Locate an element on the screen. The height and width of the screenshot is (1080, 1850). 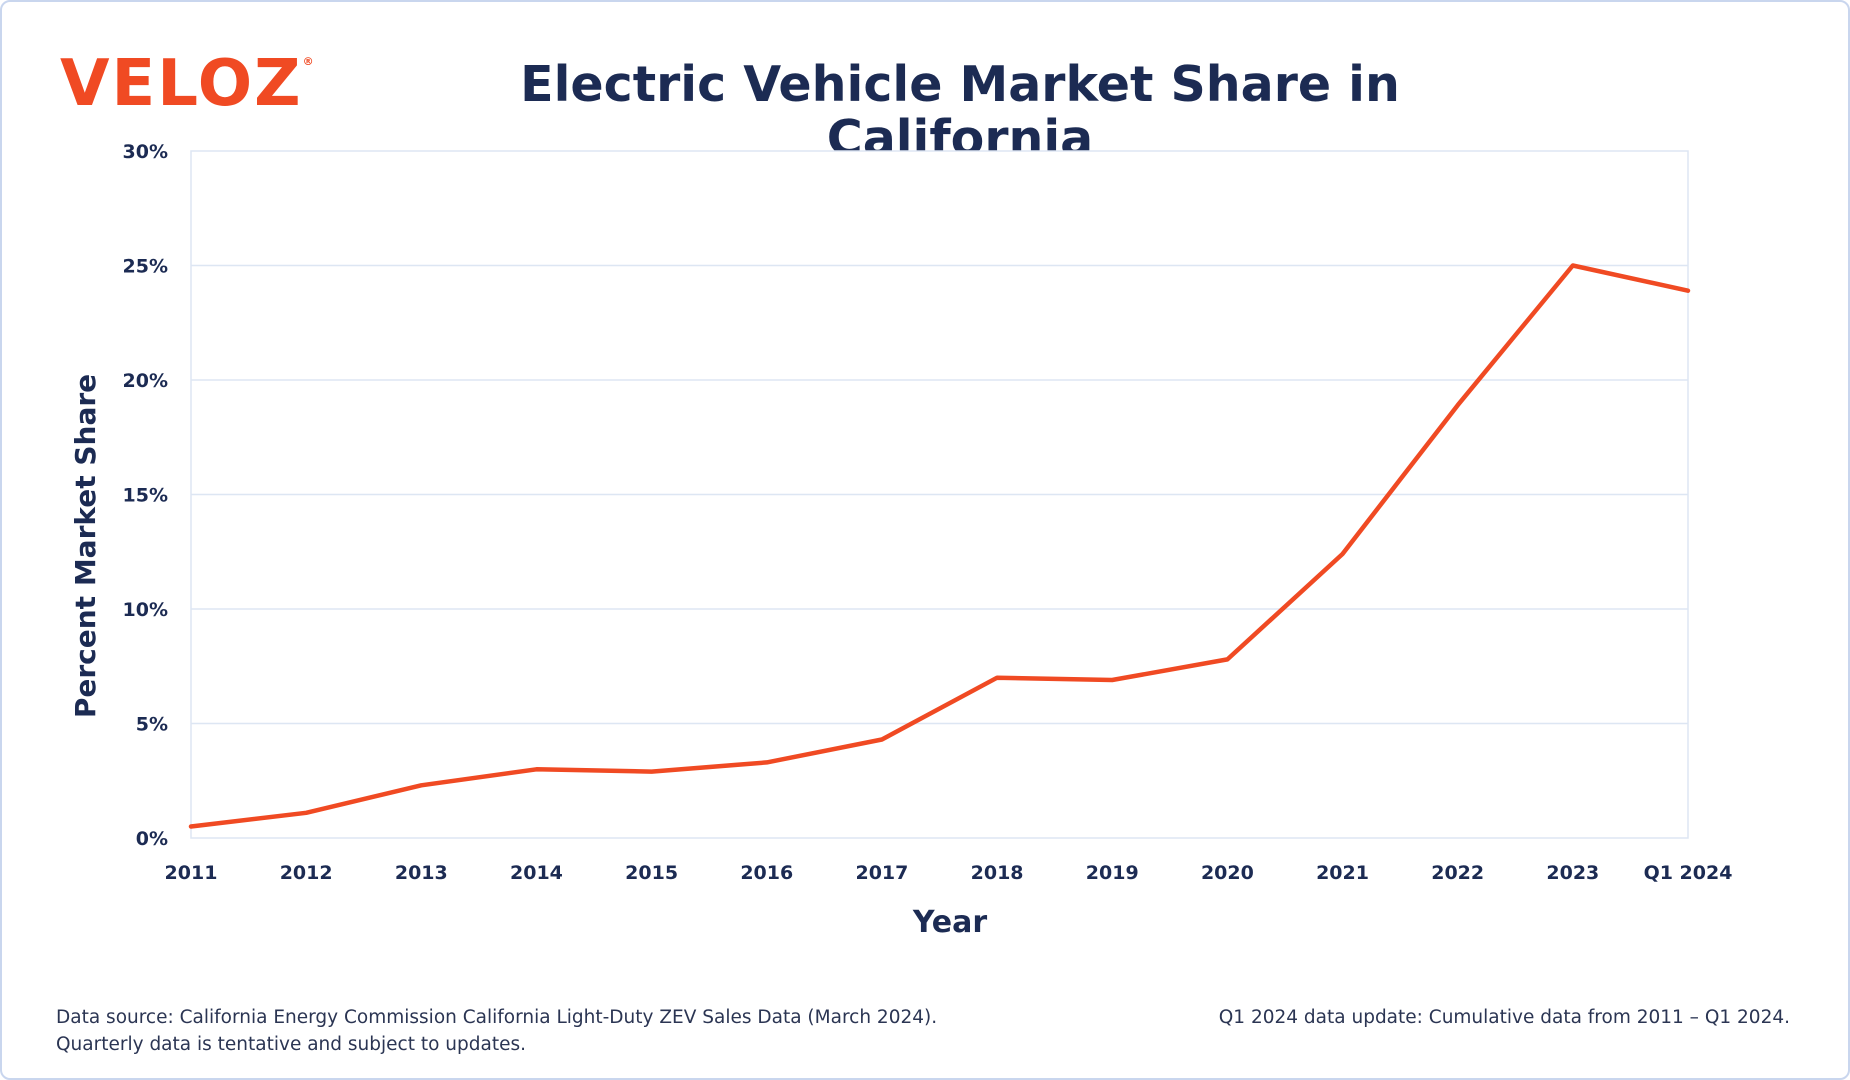
y-tick-label: 5% is located at coordinates (152, 725).